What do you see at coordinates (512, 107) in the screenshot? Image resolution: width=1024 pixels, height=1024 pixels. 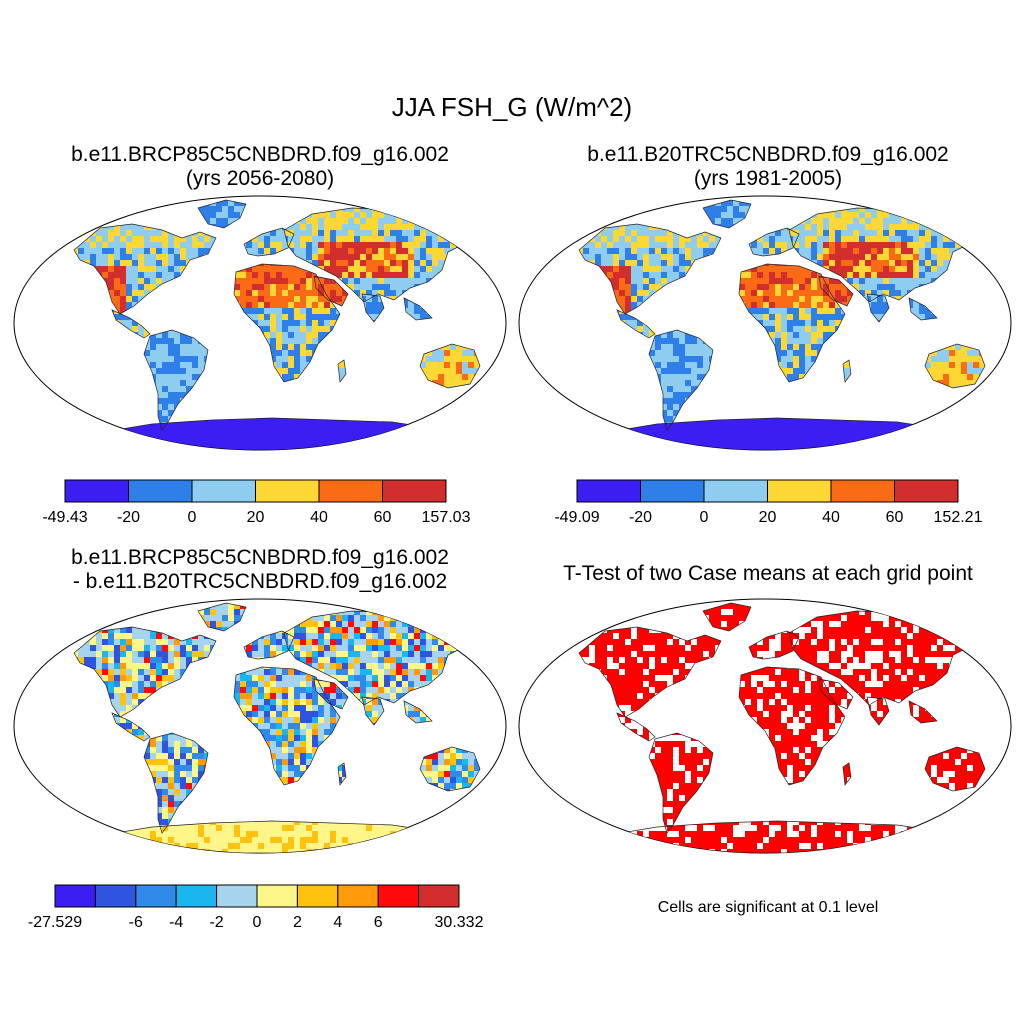 I see `figure-title: JJA FSH_G (W/m^2)` at bounding box center [512, 107].